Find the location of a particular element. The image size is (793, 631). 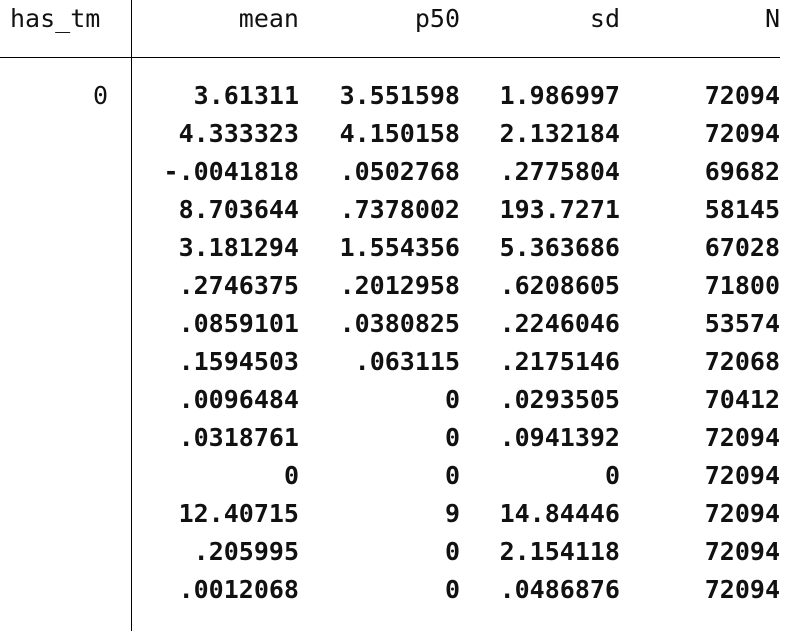

cell-p50: .0380825 is located at coordinates (399, 323).